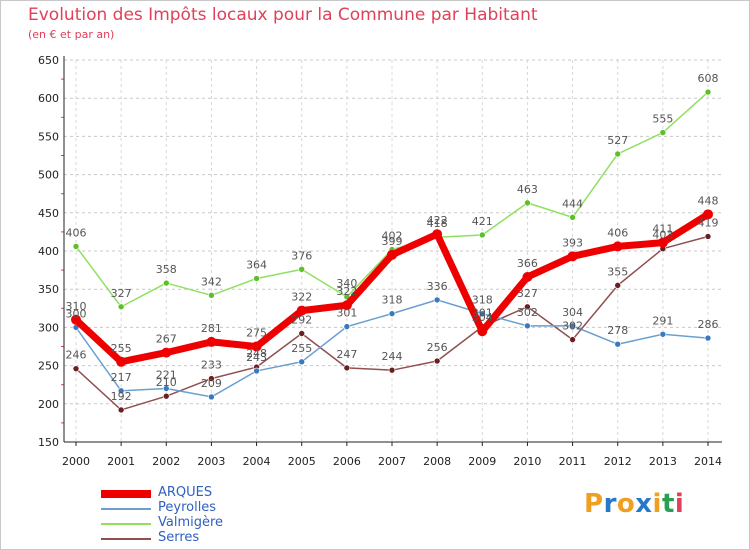 Image resolution: width=750 pixels, height=550 pixels. I want to click on legend-item: Valmigère, so click(201, 523).